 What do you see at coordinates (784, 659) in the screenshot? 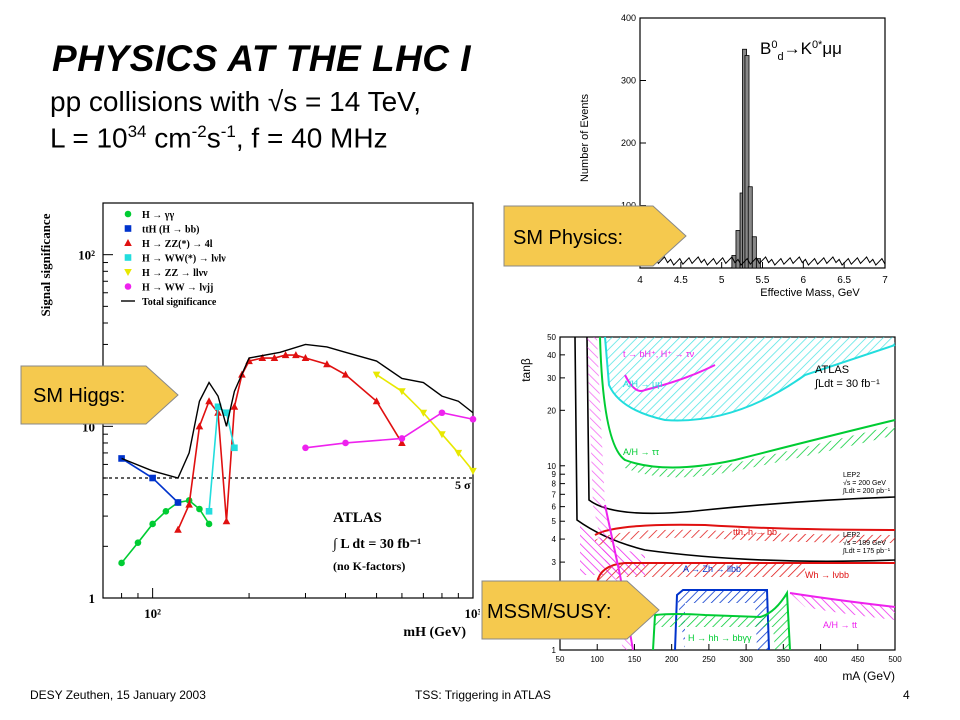
I see `mssm-x-tick-label: 350` at bounding box center [784, 659].